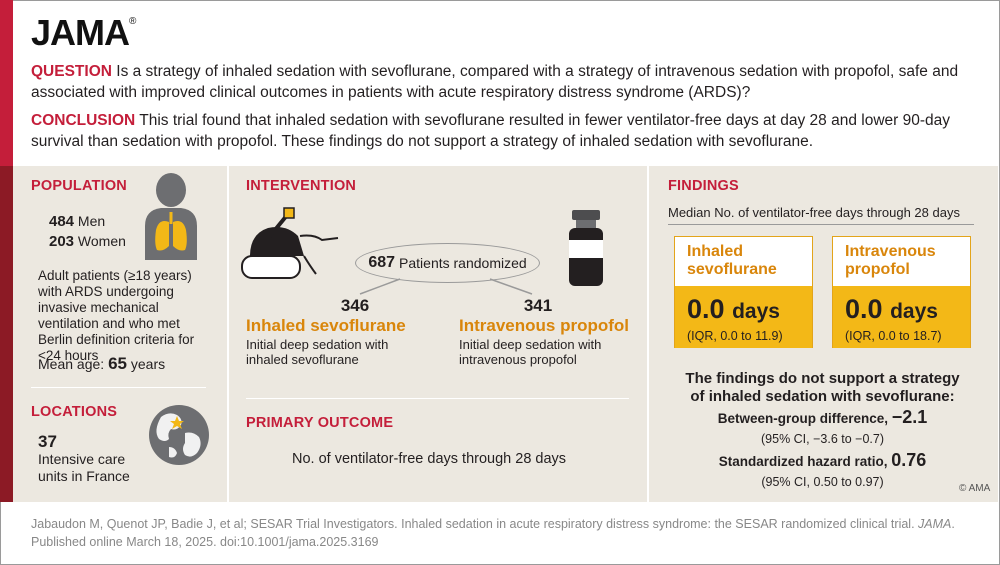  Describe the element at coordinates (290, 243) in the screenshot. I see `inhalation-device-icon` at that location.